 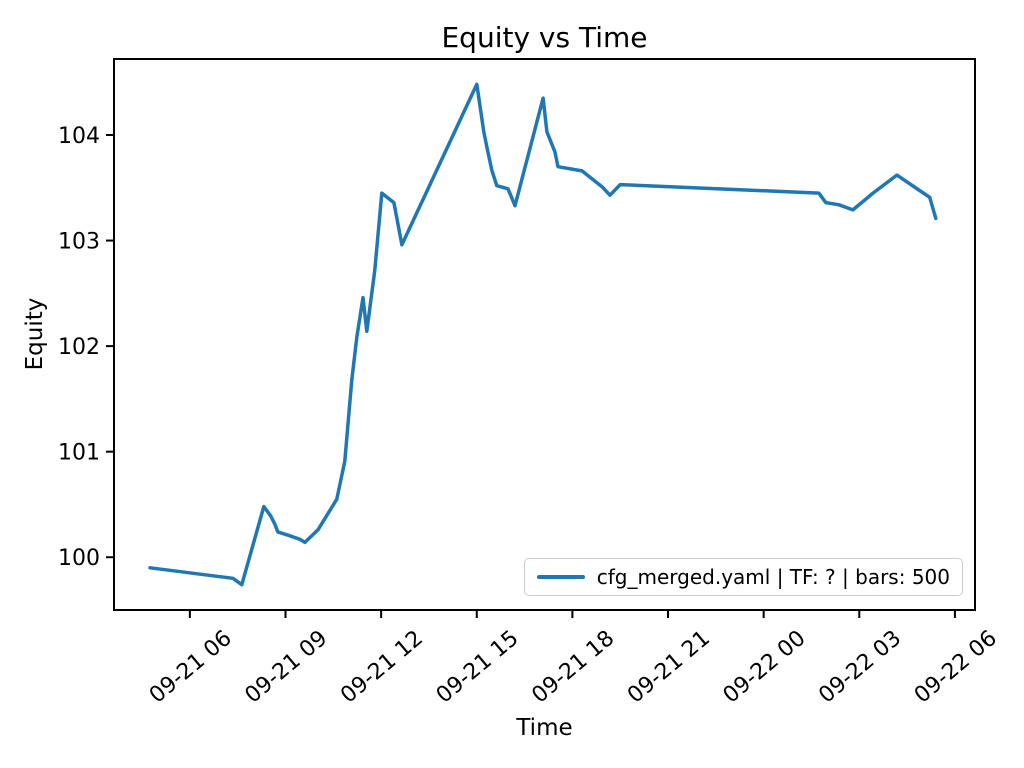 I want to click on x-tick-label: 09-21 21, so click(x=669, y=667).